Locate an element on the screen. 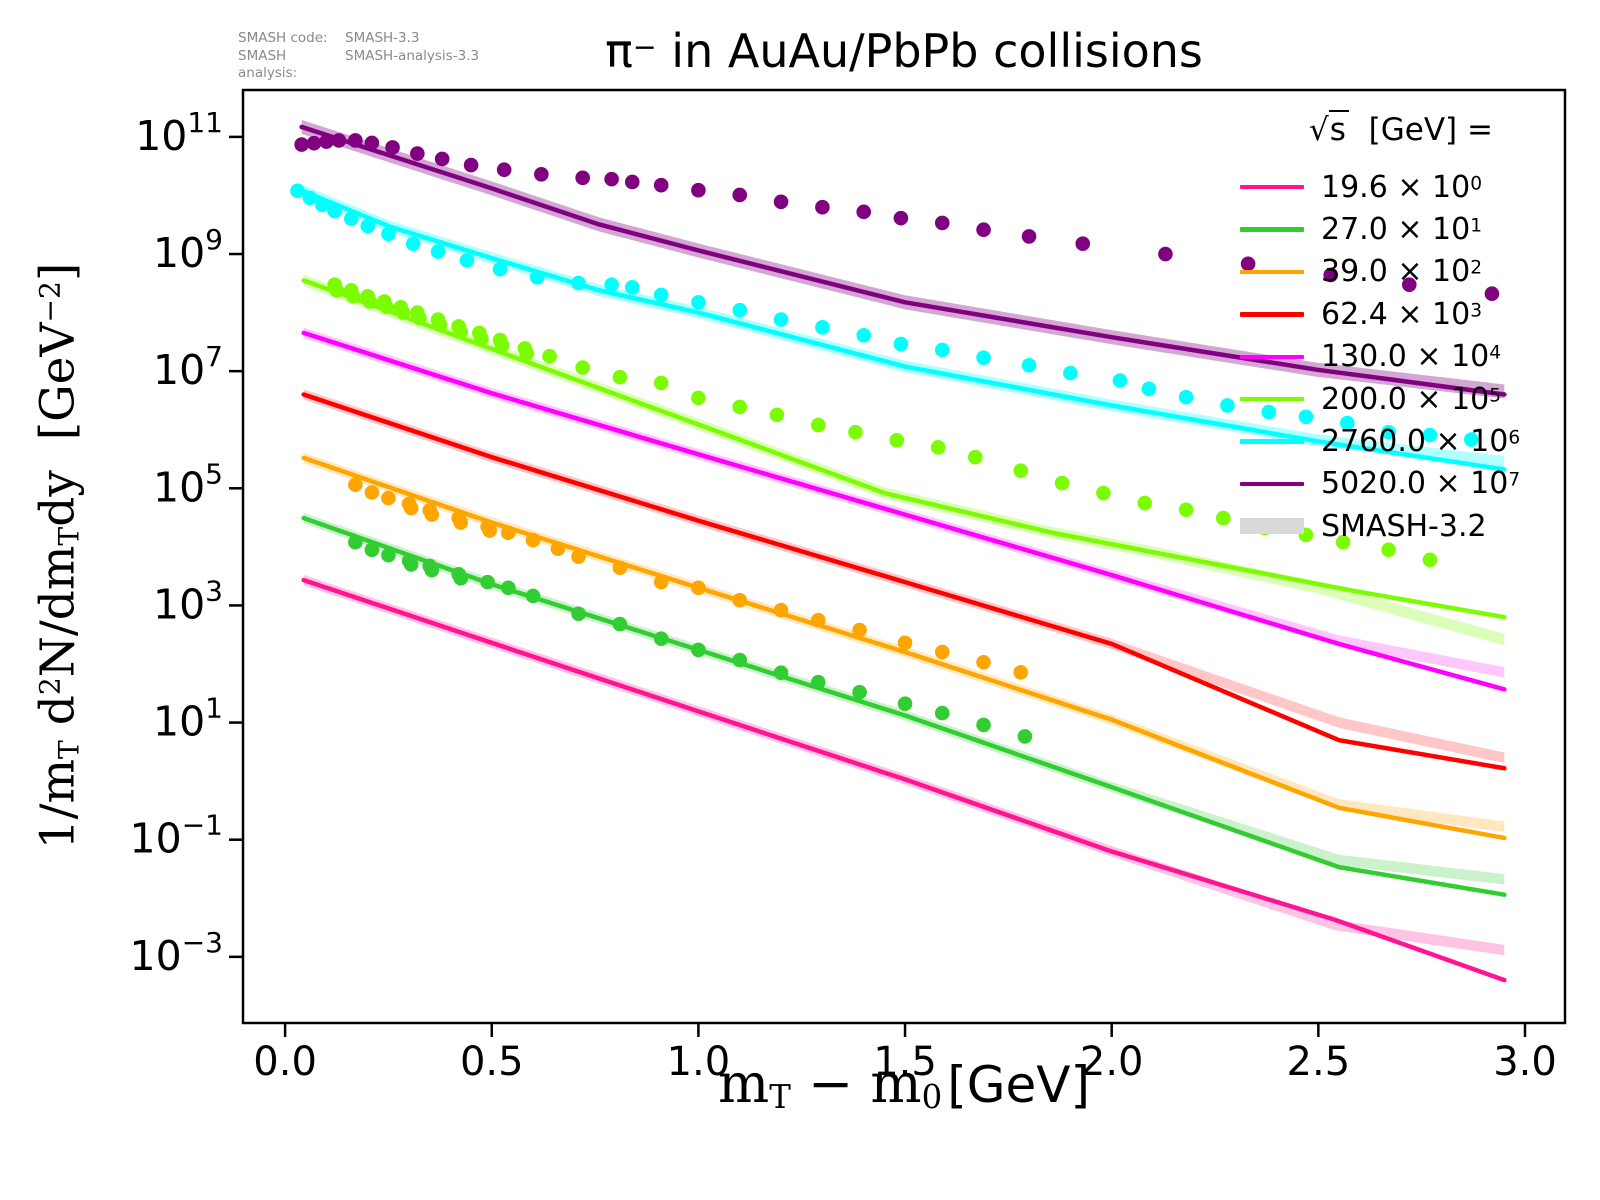 The height and width of the screenshot is (1200, 1600). y-tick-label: 10¹ is located at coordinates (188, 719).